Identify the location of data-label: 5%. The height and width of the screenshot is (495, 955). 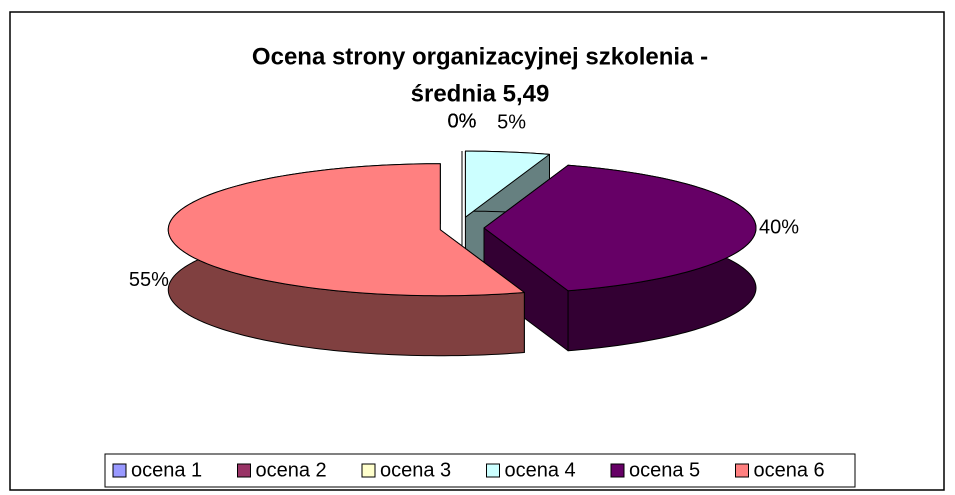
(511, 123).